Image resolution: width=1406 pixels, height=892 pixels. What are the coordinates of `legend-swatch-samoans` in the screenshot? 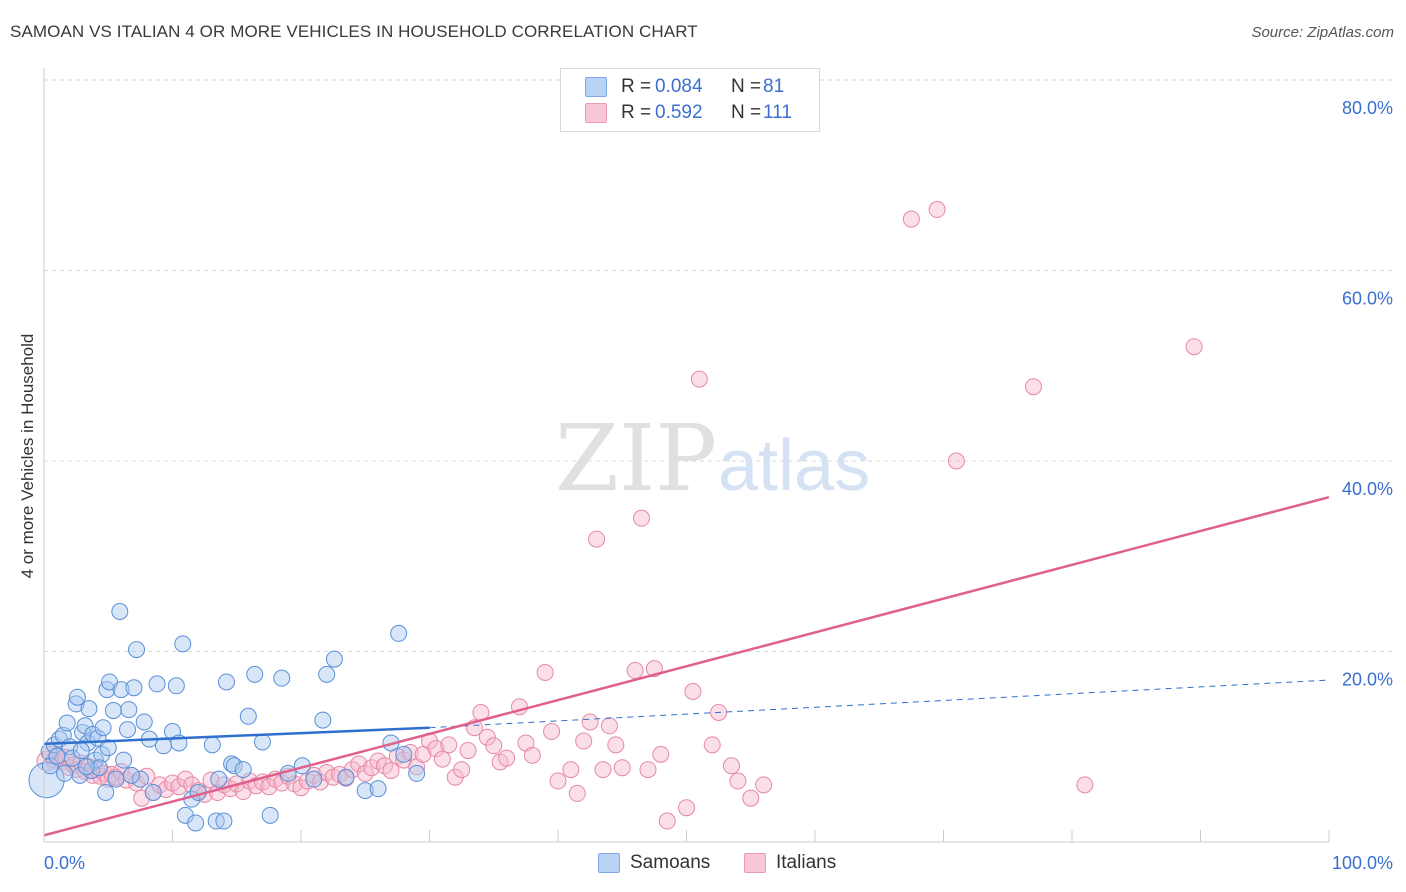 It's located at (596, 87).